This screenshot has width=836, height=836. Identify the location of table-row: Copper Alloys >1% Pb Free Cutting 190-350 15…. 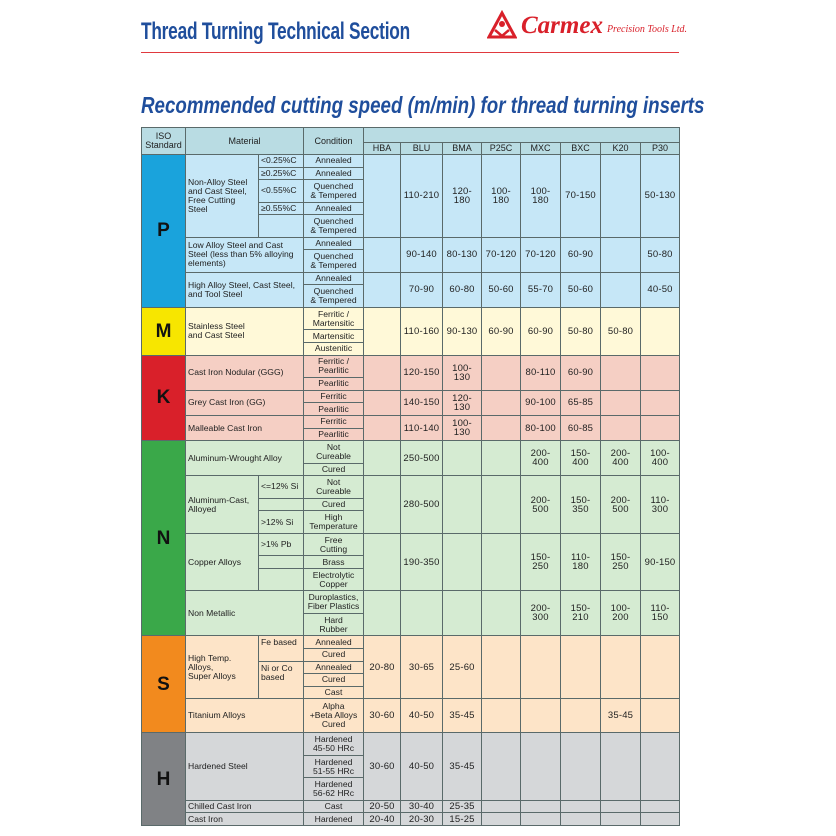
(411, 562).